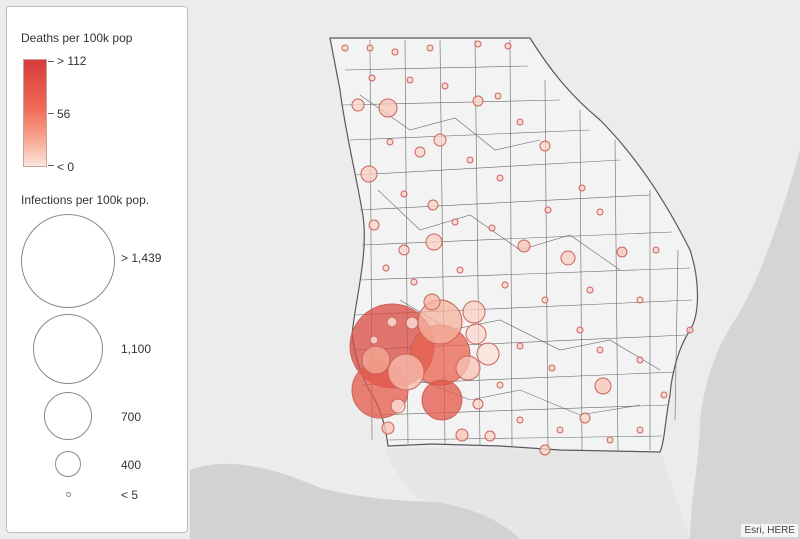 The image size is (800, 539). Describe the element at coordinates (130, 495) in the screenshot. I see `size-label-5: < 5` at that location.